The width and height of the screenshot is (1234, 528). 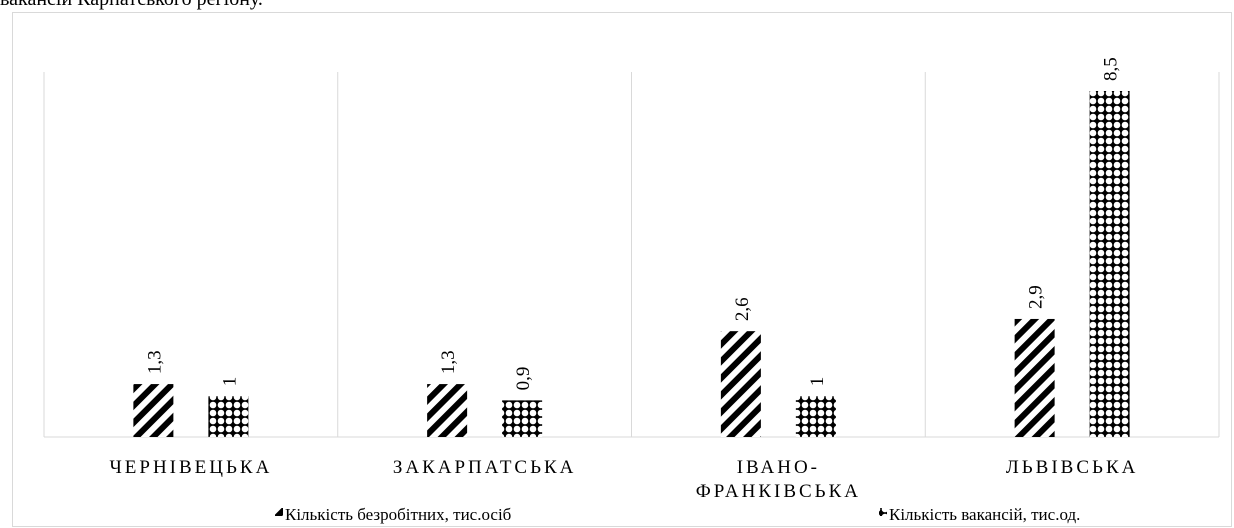 I want to click on category-label: ЛЬВІВСЬКА, so click(x=1072, y=467).